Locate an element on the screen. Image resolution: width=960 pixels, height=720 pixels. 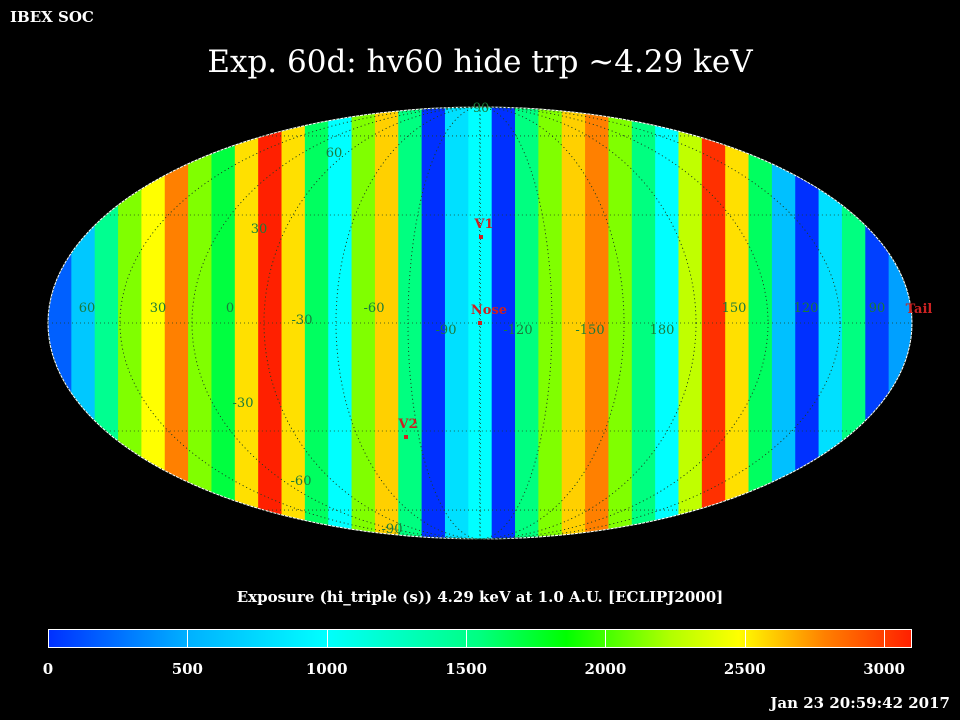
marker-label: Nose is located at coordinates (489, 310).